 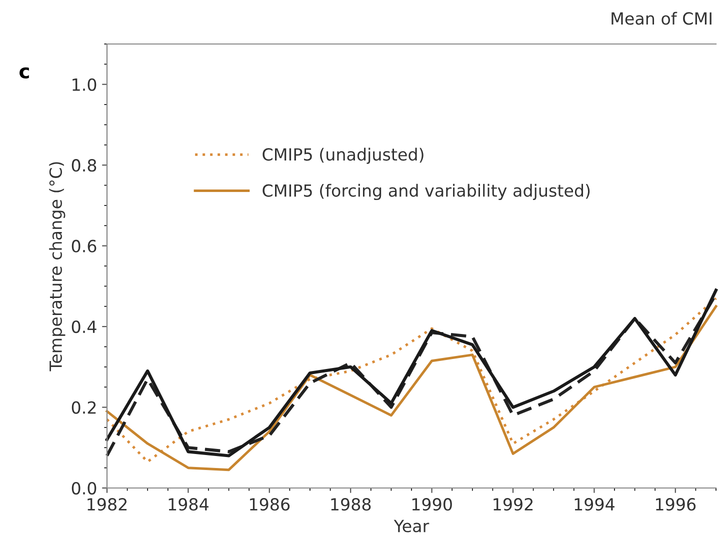 I want to click on x-tick-label: 1992, so click(x=513, y=504).